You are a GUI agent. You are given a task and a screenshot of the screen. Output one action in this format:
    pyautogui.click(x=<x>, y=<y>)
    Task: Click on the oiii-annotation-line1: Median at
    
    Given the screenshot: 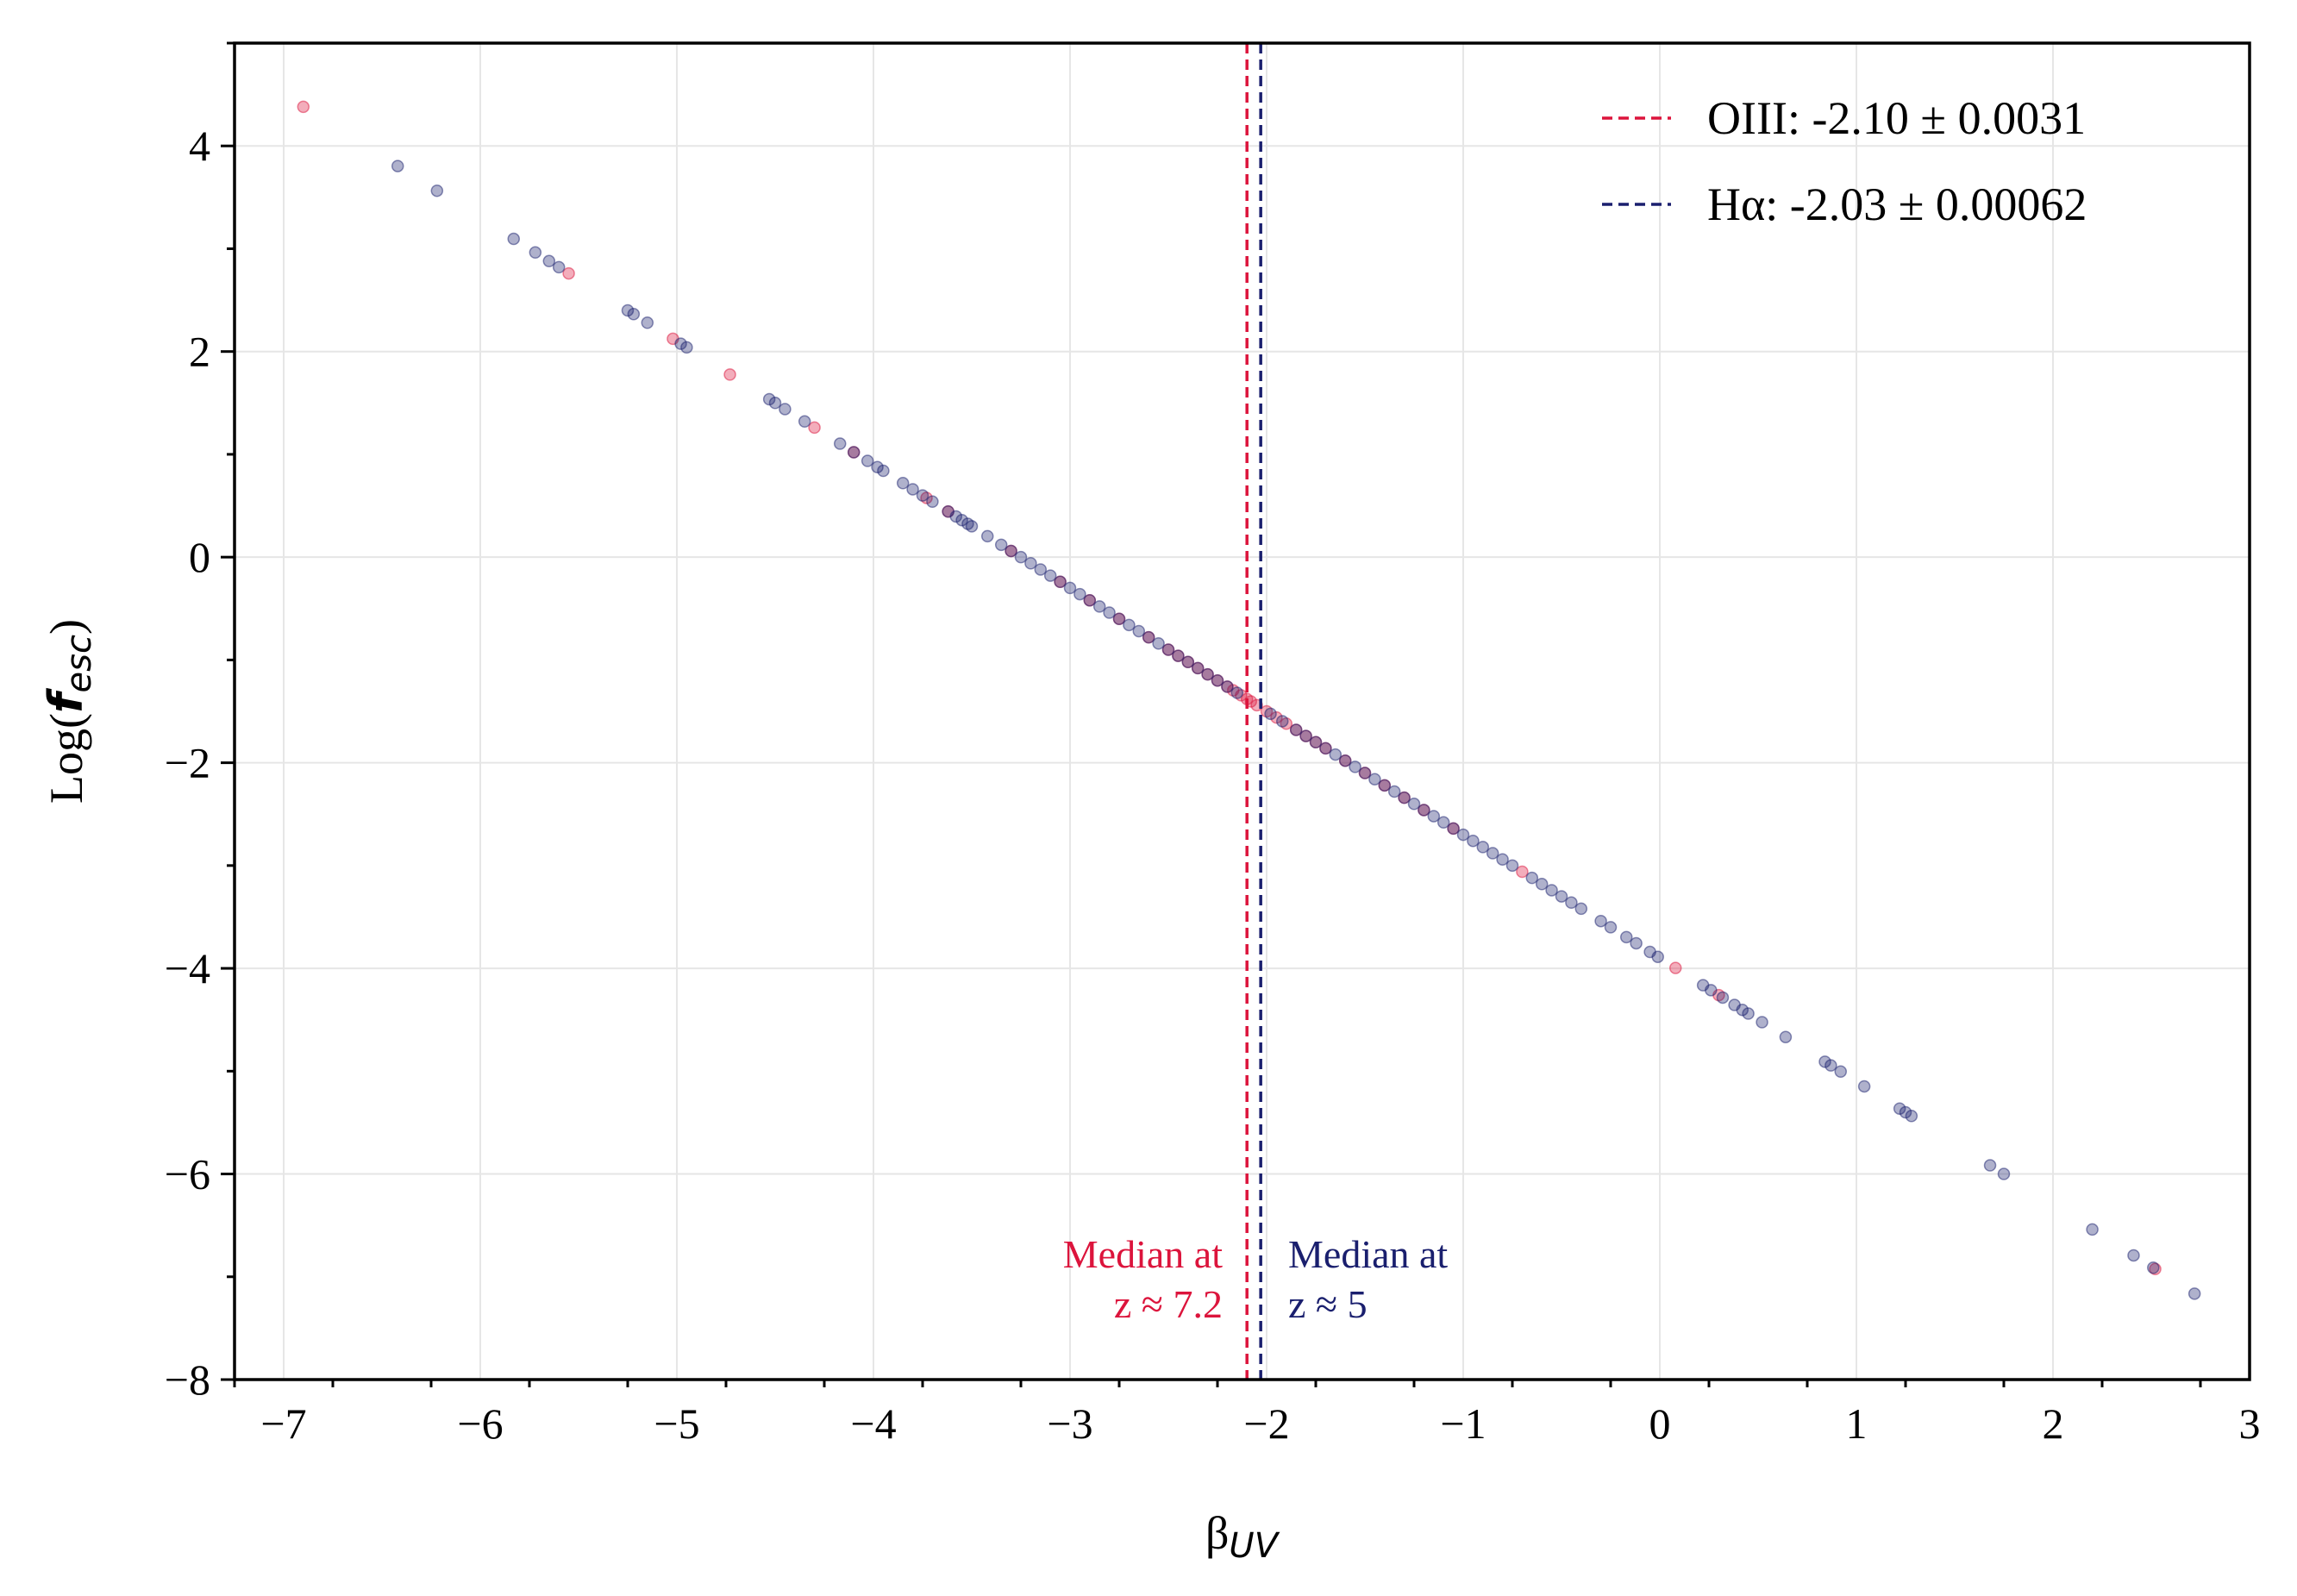 What is the action you would take?
    pyautogui.click(x=1143, y=1254)
    